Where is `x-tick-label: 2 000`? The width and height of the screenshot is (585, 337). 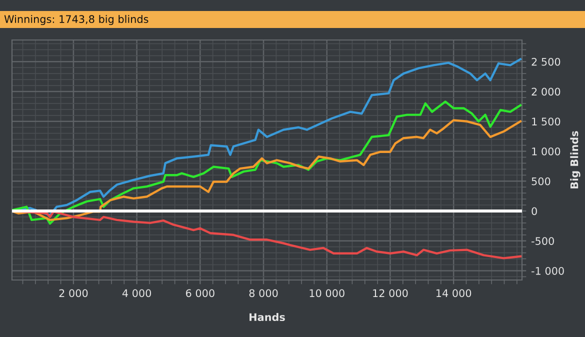 x-tick-label: 2 000 is located at coordinates (73, 293).